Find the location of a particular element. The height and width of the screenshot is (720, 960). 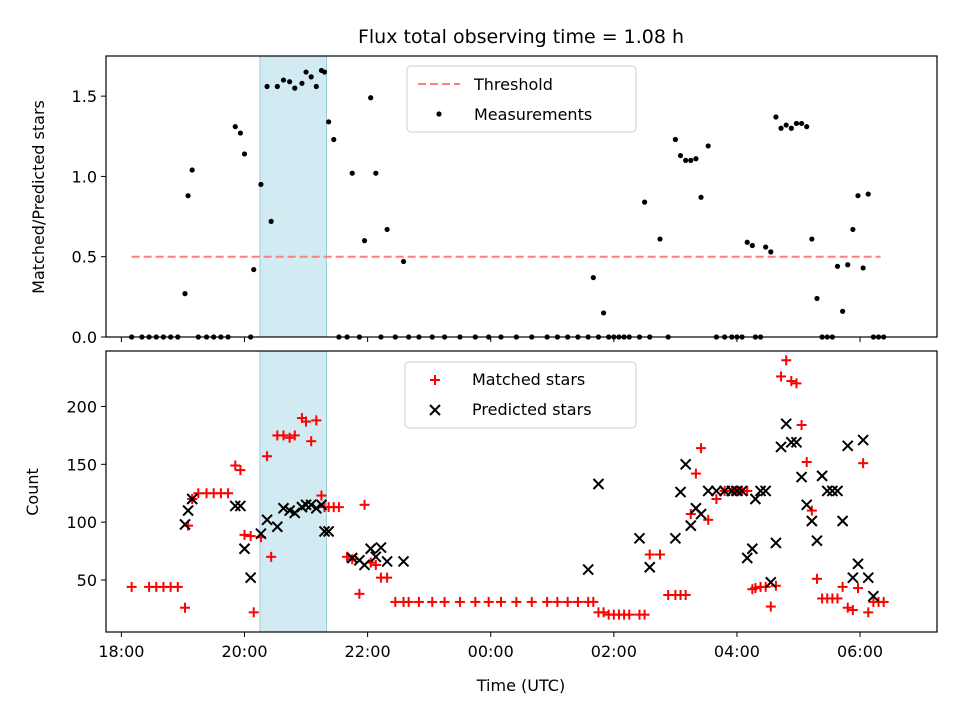

ratio-y-axis-label: Matched/Predicted stars is located at coordinates (38, 197).